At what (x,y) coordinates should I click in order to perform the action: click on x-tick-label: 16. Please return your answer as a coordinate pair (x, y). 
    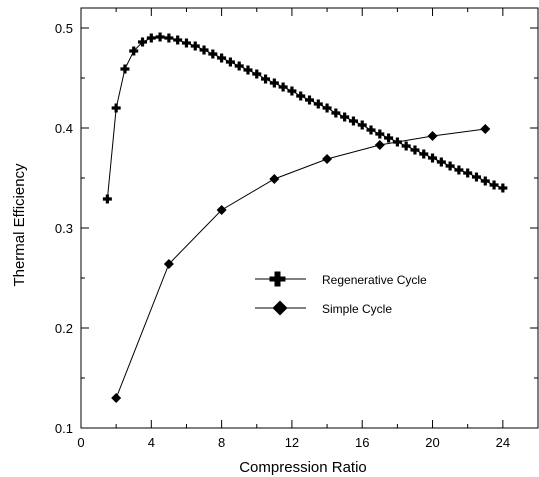
    Looking at the image, I should click on (362, 442).